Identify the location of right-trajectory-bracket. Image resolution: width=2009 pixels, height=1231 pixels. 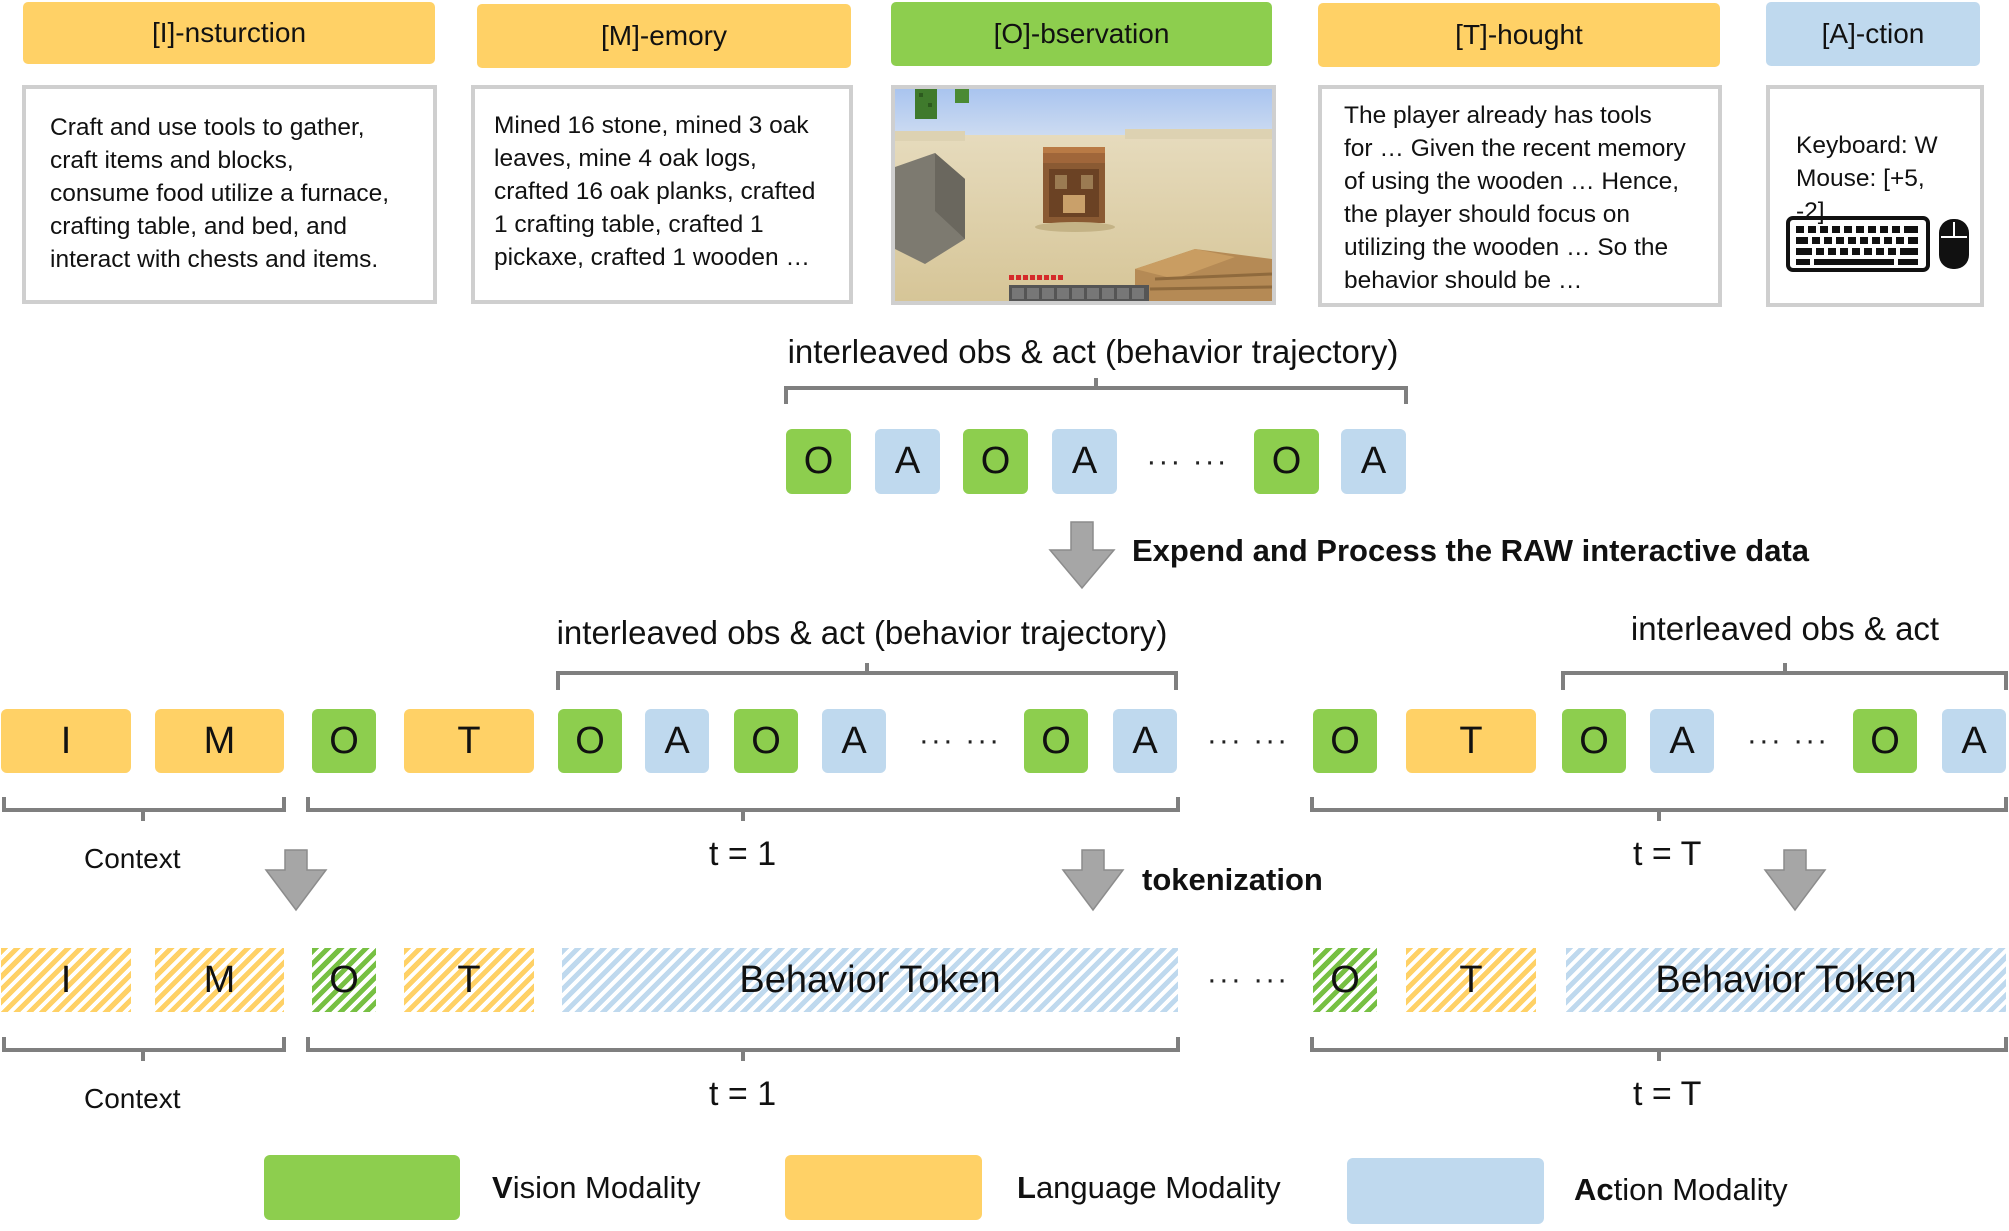
(1784, 676).